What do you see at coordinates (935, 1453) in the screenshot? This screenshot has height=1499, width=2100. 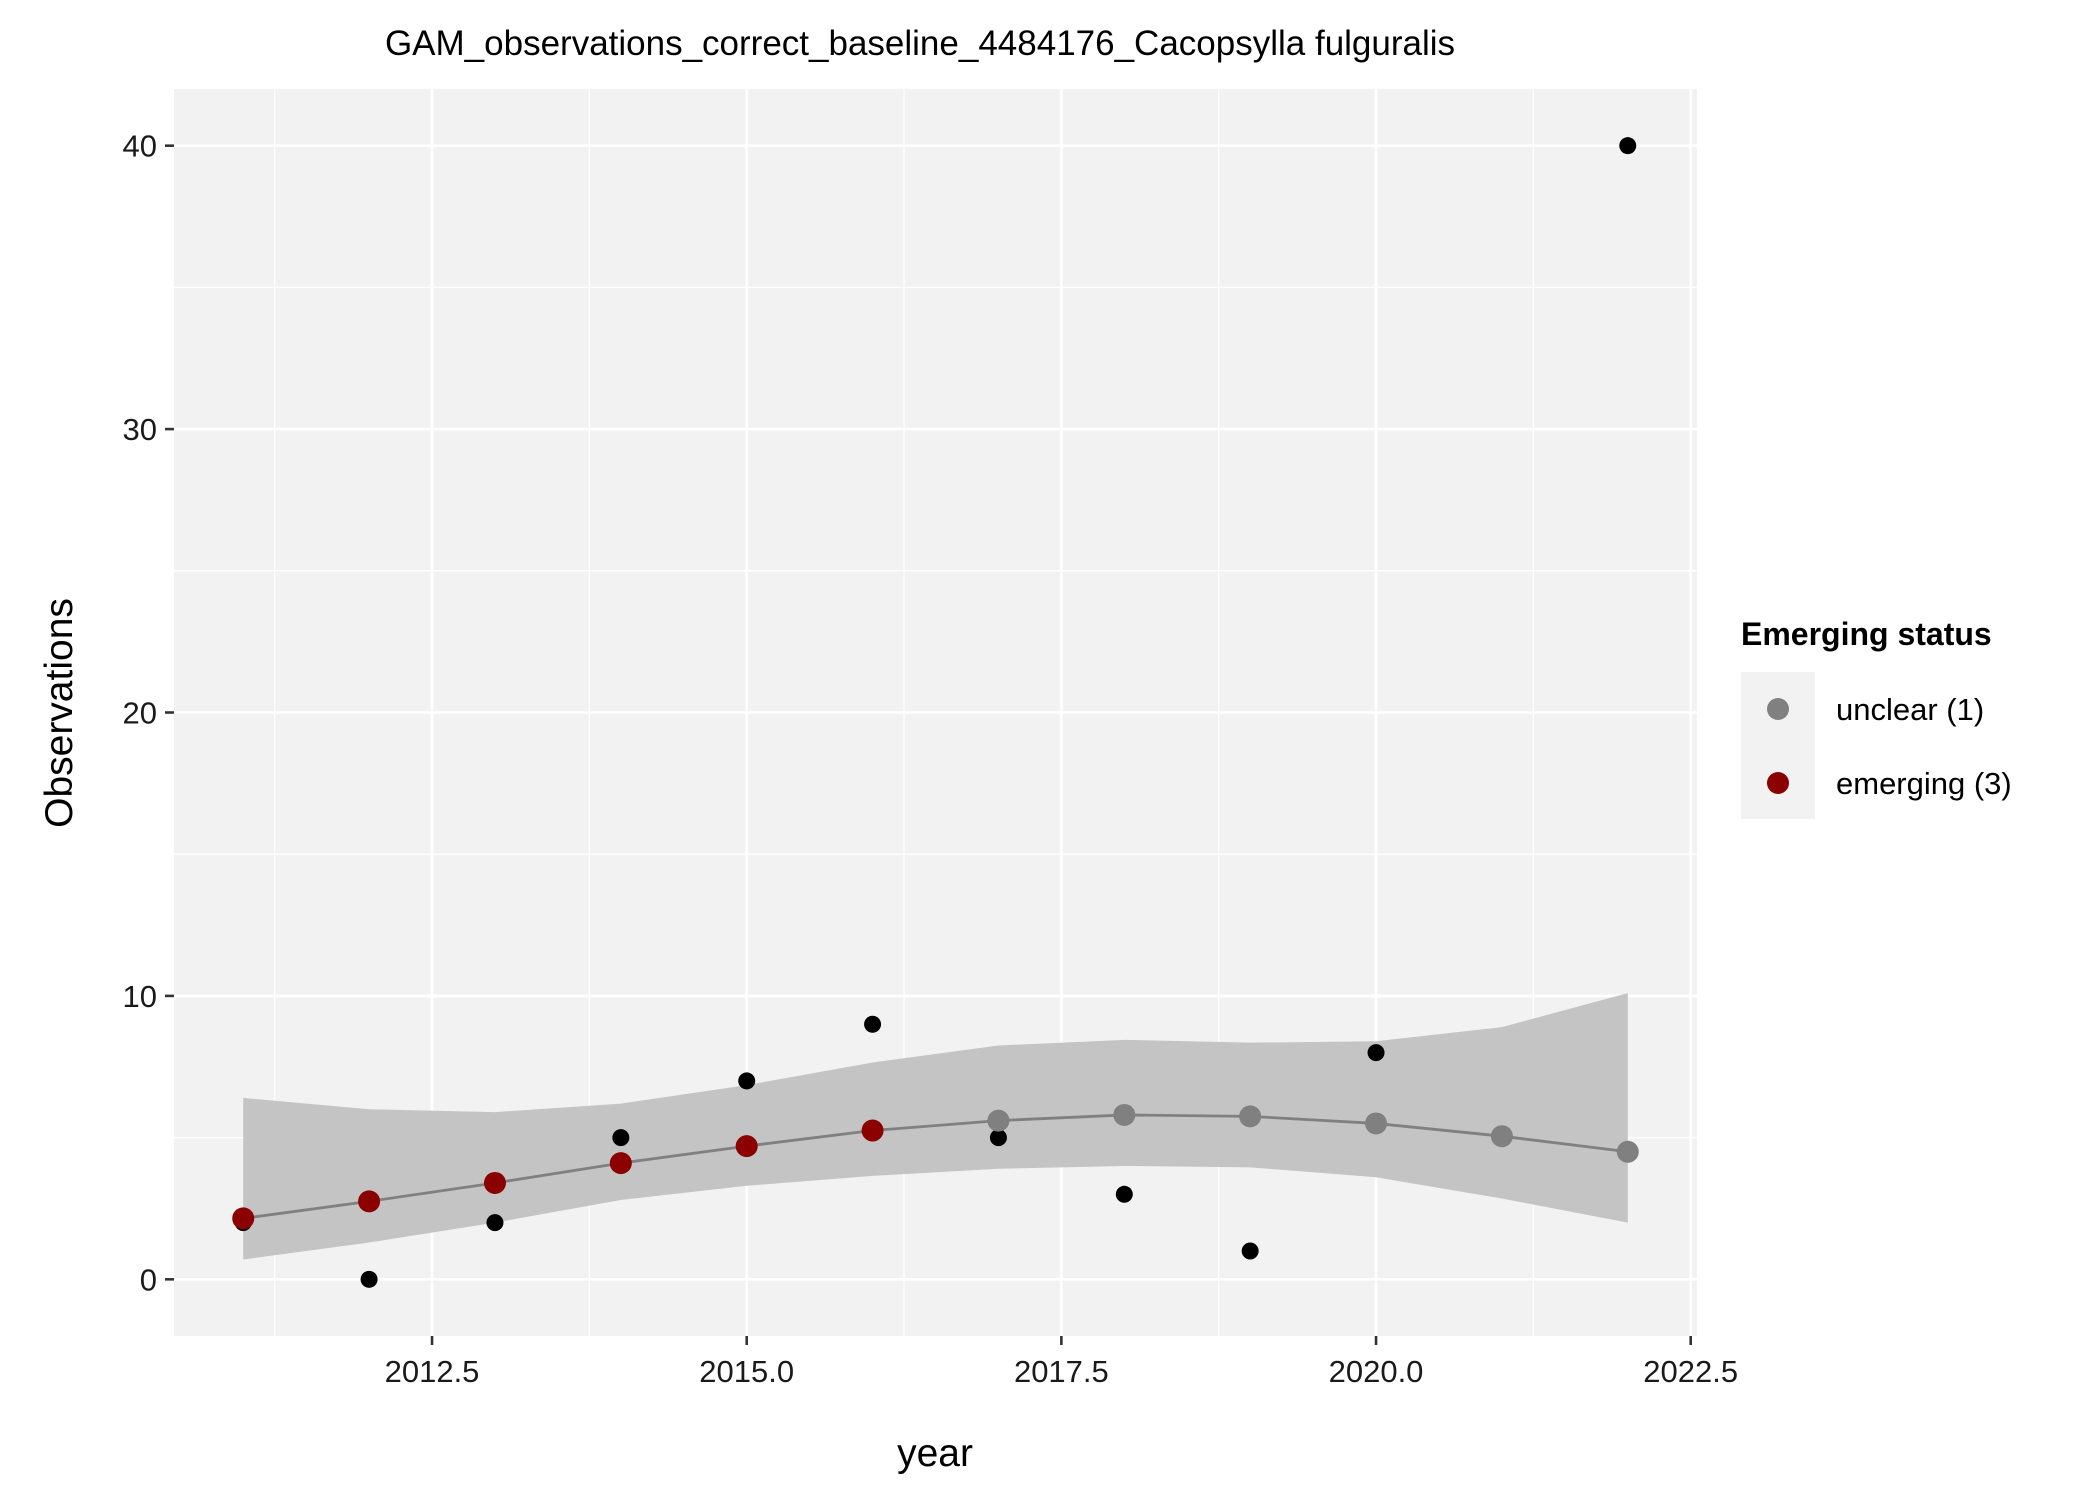 I see `x-axis-title: year` at bounding box center [935, 1453].